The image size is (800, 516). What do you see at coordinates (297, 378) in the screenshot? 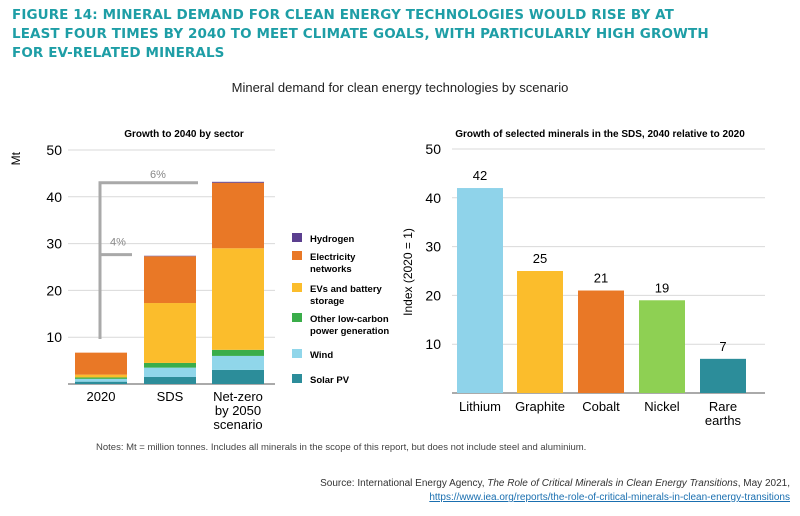
I see `legend-swatch-solar` at bounding box center [297, 378].